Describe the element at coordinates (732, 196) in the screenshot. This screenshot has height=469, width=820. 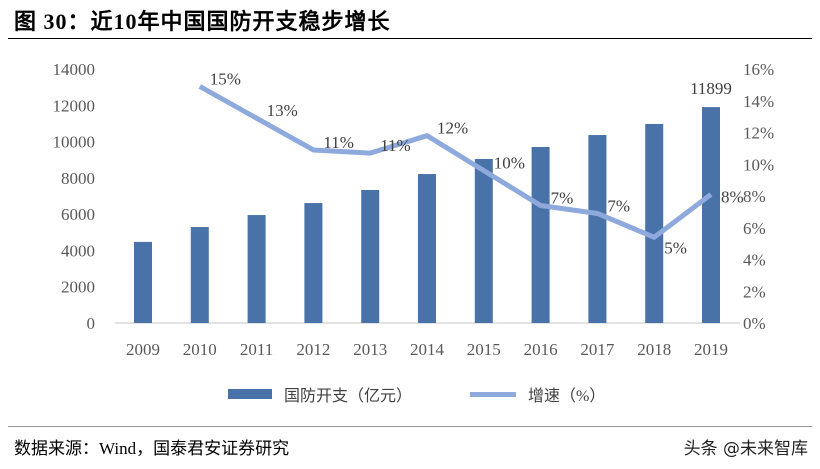
I see `line-data-label: 8%` at that location.